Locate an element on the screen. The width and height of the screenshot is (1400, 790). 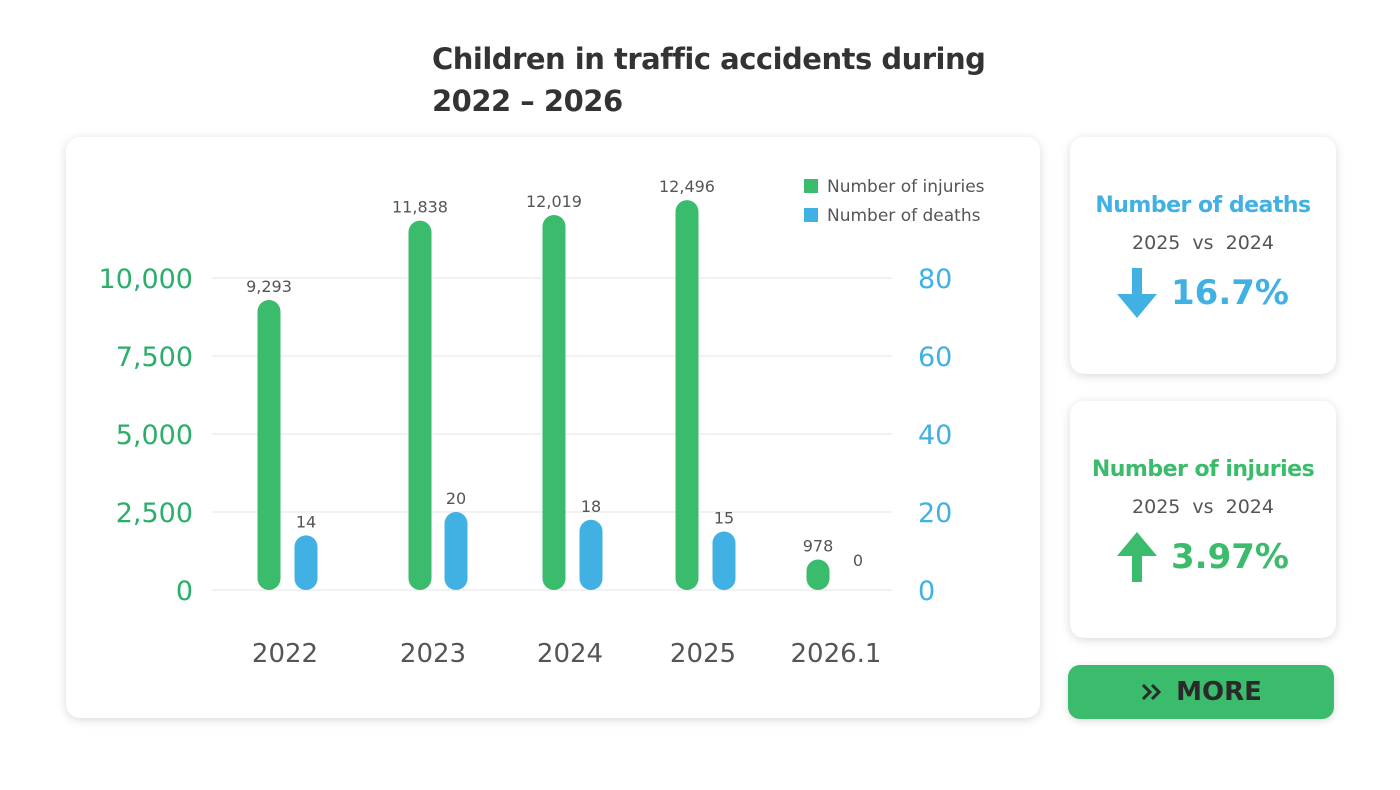
injuries-change-value: 3.97% is located at coordinates (1230, 557).